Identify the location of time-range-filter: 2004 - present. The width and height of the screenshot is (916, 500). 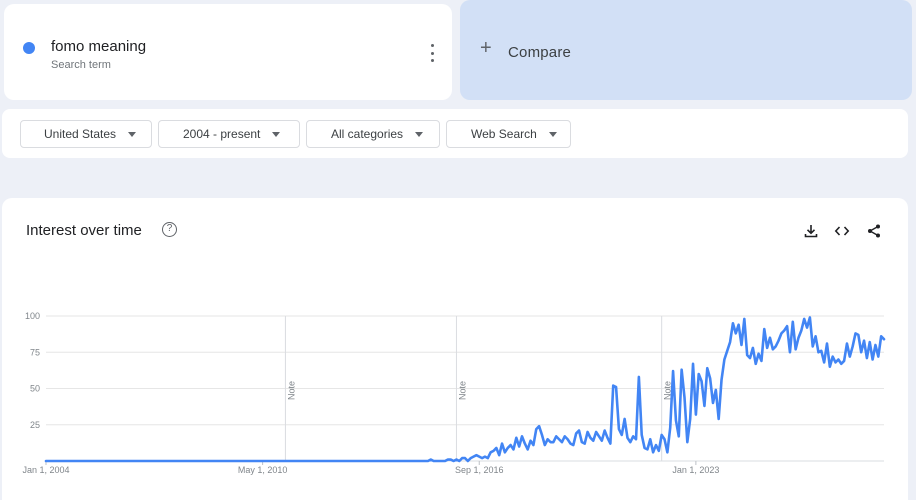
(229, 134).